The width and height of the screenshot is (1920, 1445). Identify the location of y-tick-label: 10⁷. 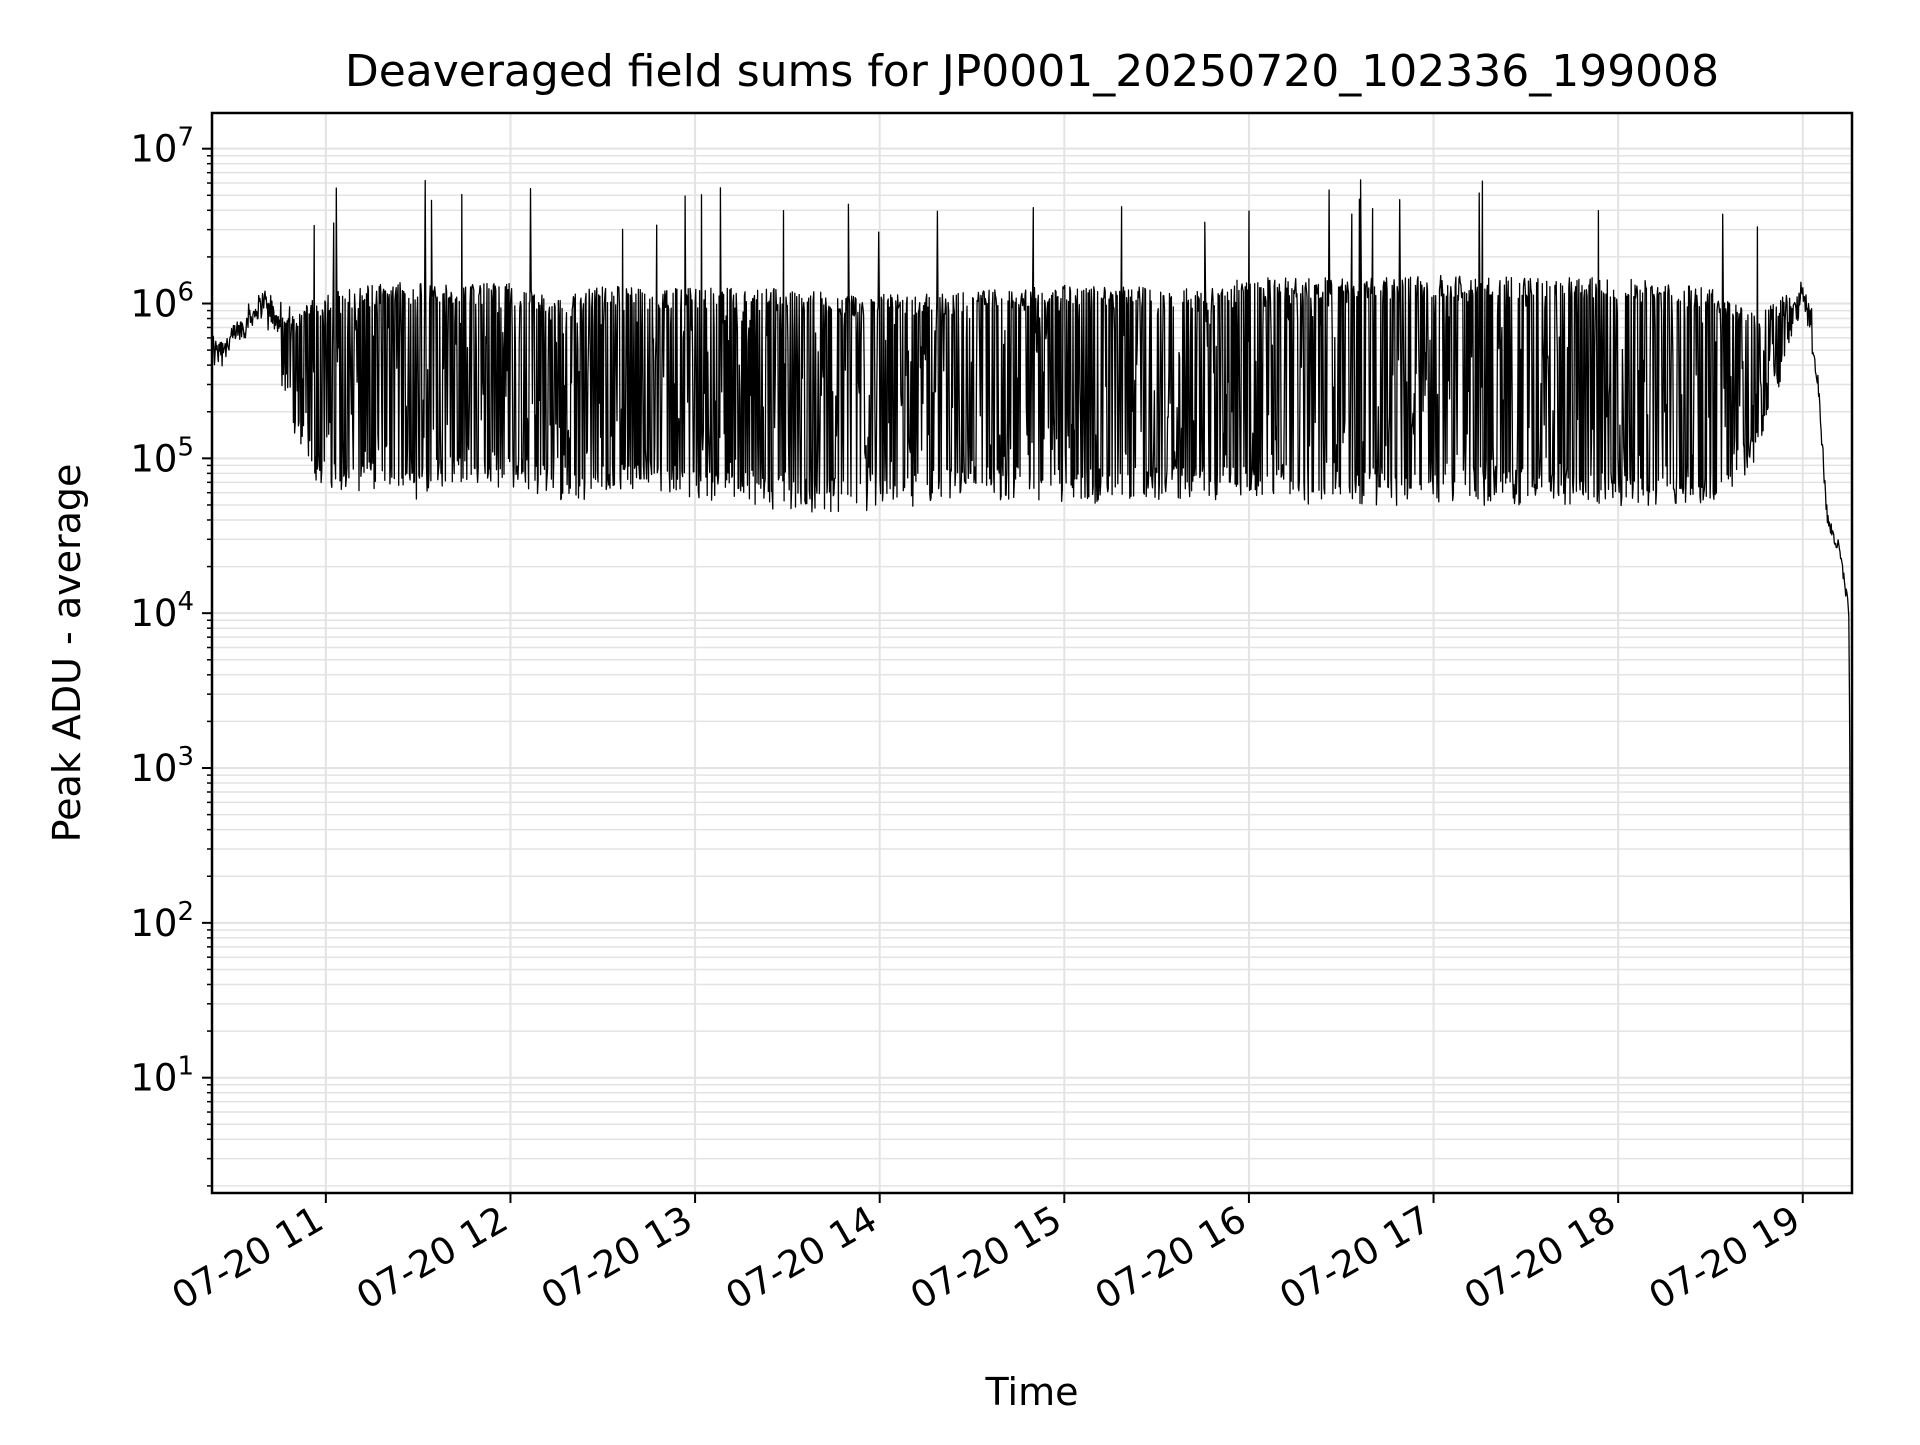
(162, 147).